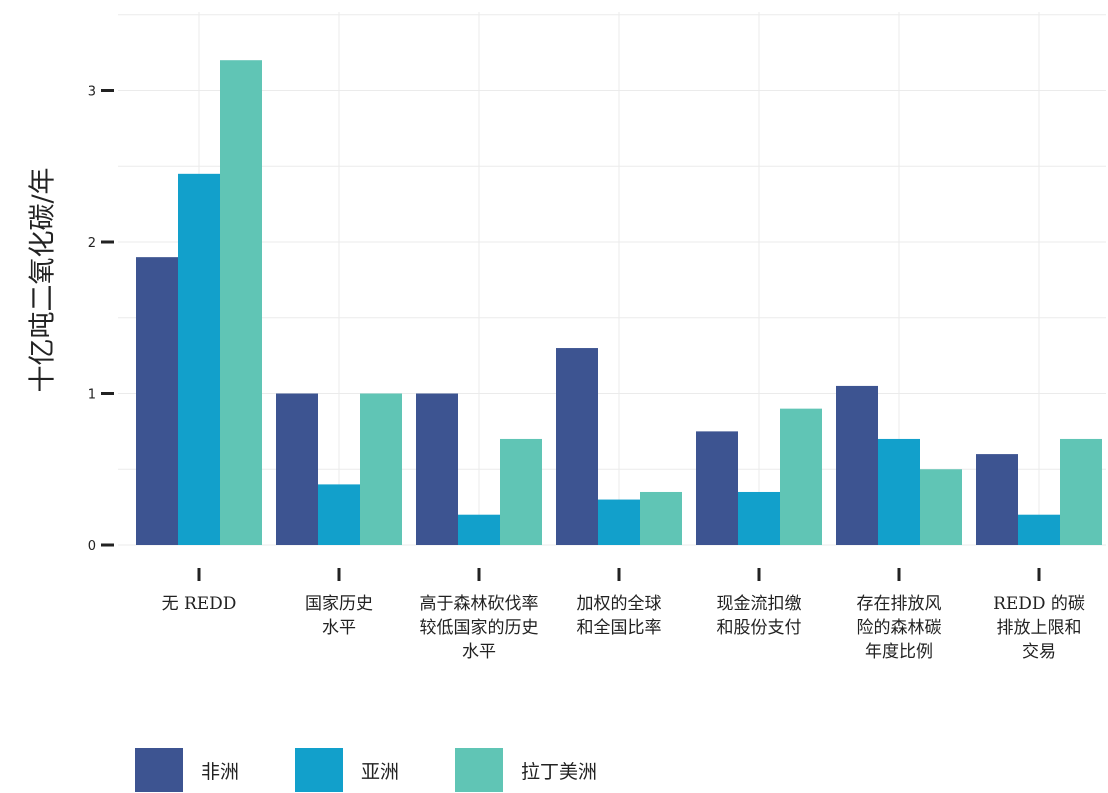  Describe the element at coordinates (380, 771) in the screenshot. I see `legend-label-asia: 亚洲` at that location.